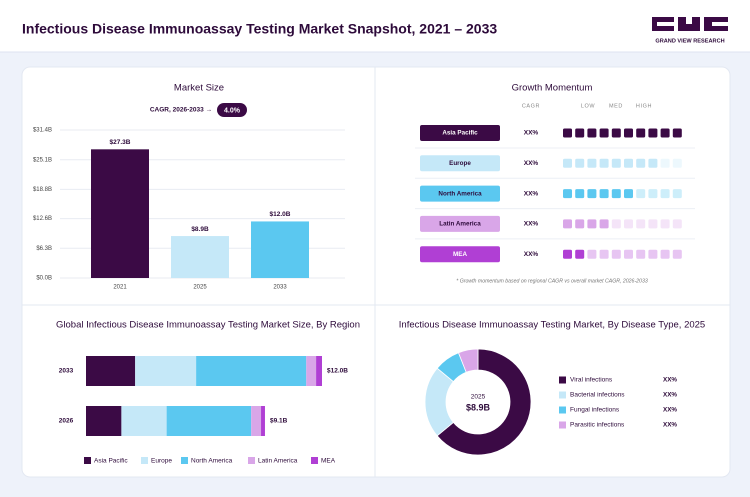  I want to click on y-tick-label: $6.3B, so click(44, 249).